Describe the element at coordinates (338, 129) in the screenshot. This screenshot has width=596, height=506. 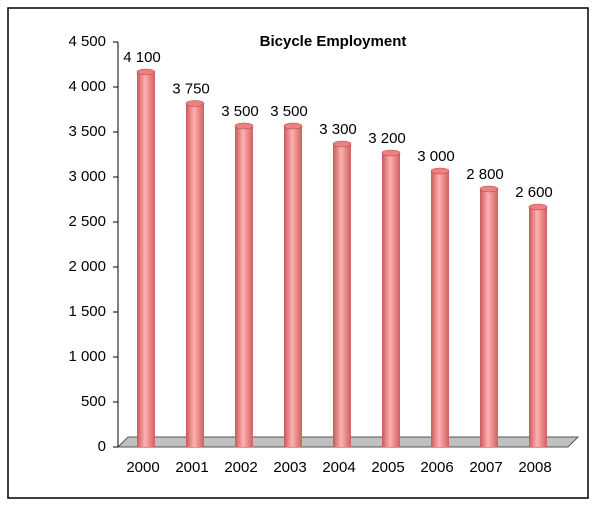
I see `value-label: 3 300` at that location.